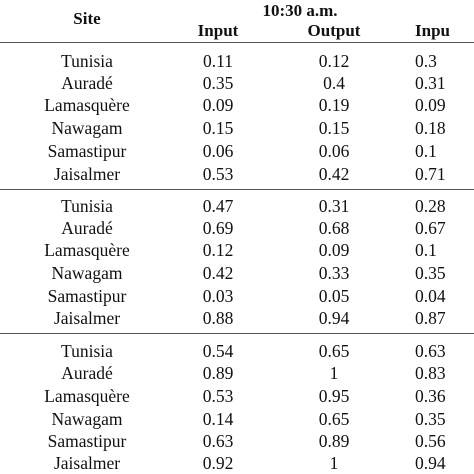 The image size is (474, 474). What do you see at coordinates (218, 273) in the screenshot?
I see `table-cell-input: 0.42` at bounding box center [218, 273].